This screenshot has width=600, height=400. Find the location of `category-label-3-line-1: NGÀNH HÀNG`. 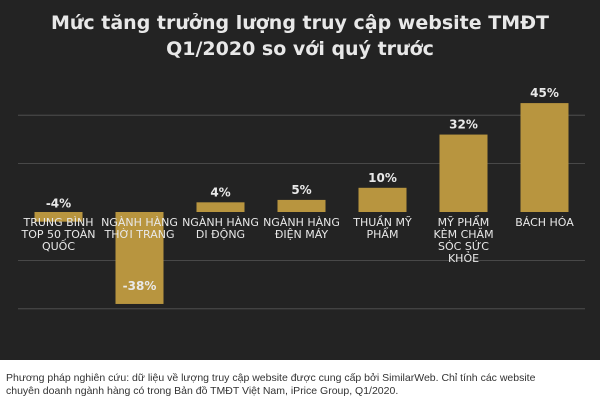

category-label-3-line-1: NGÀNH HÀNG is located at coordinates (220, 222).